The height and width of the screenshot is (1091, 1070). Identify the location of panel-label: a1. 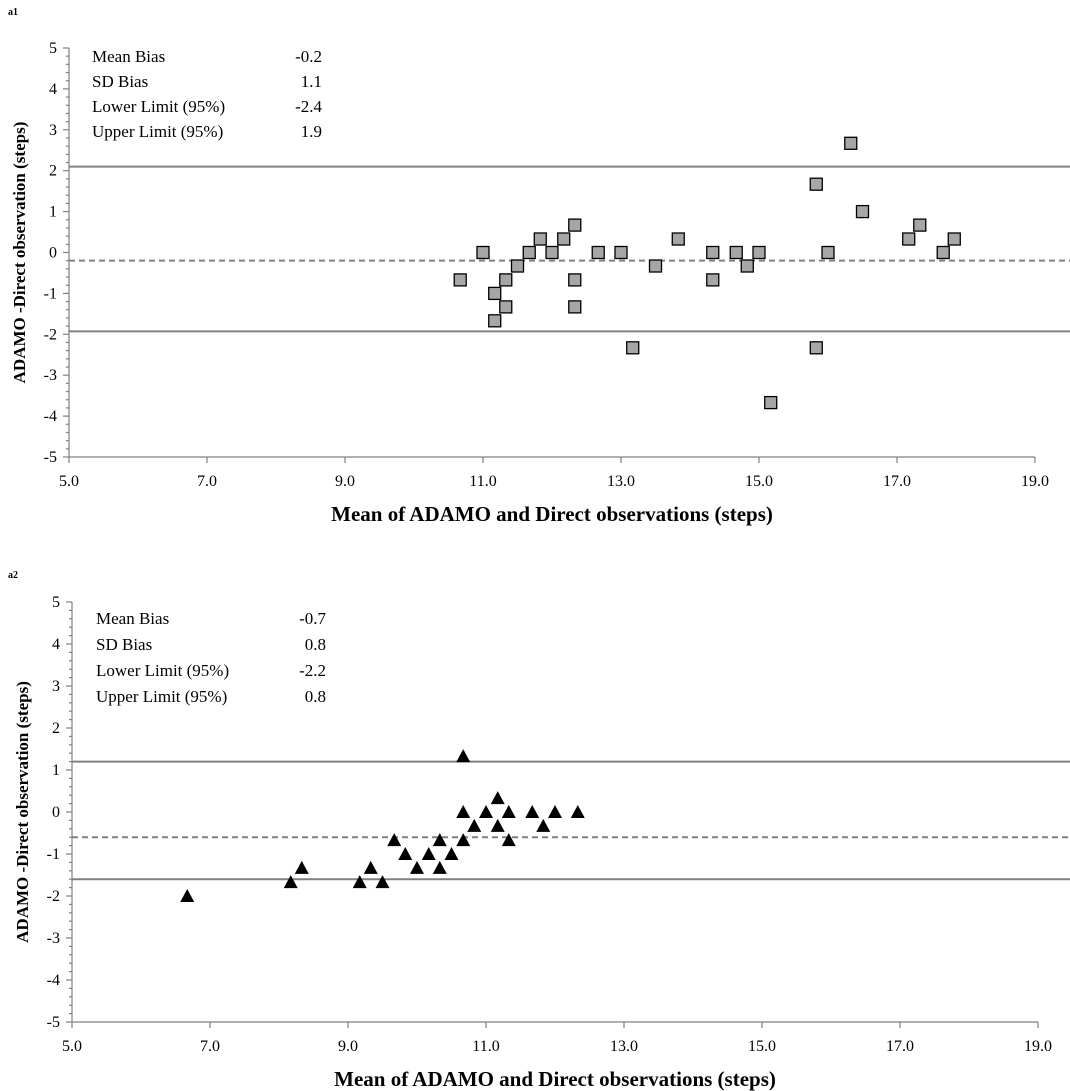
(13, 12).